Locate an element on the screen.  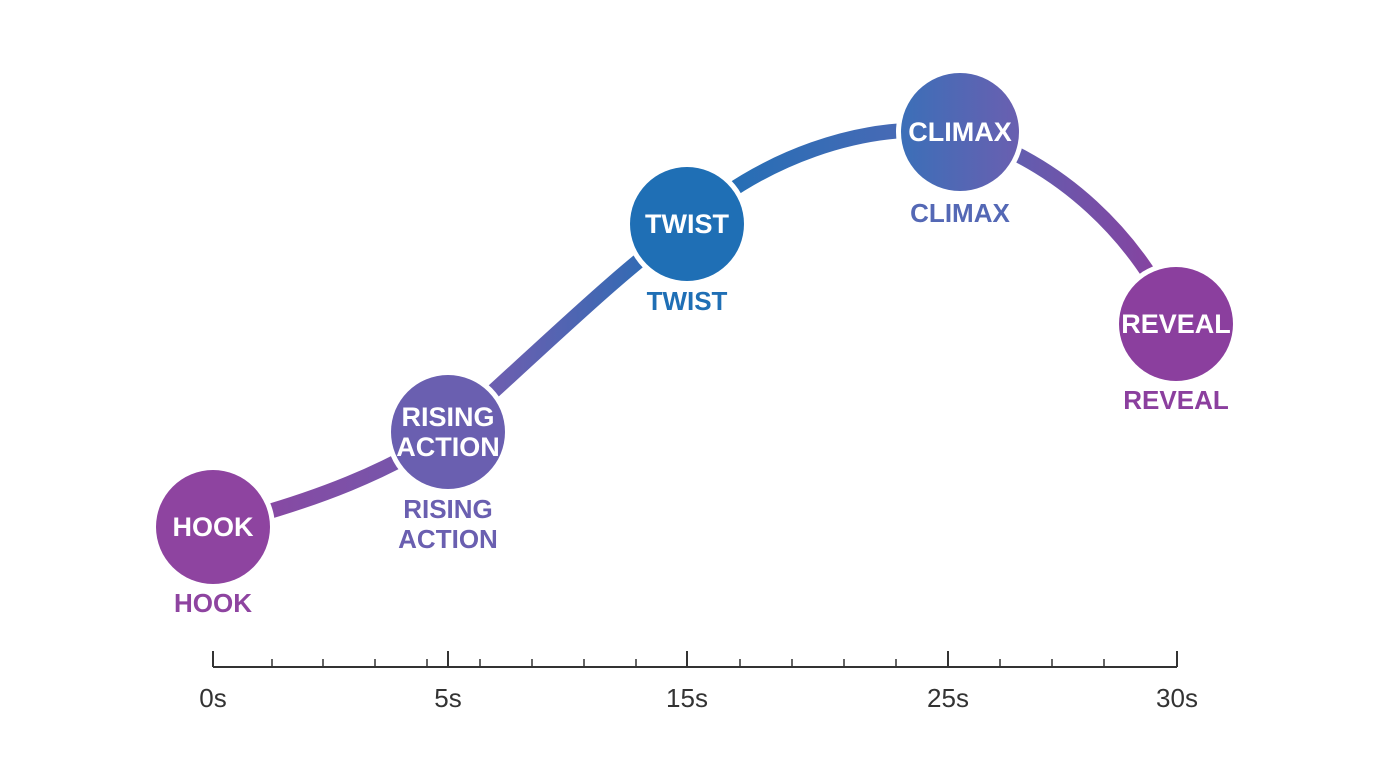
label-hook: HOOK is located at coordinates (213, 603).